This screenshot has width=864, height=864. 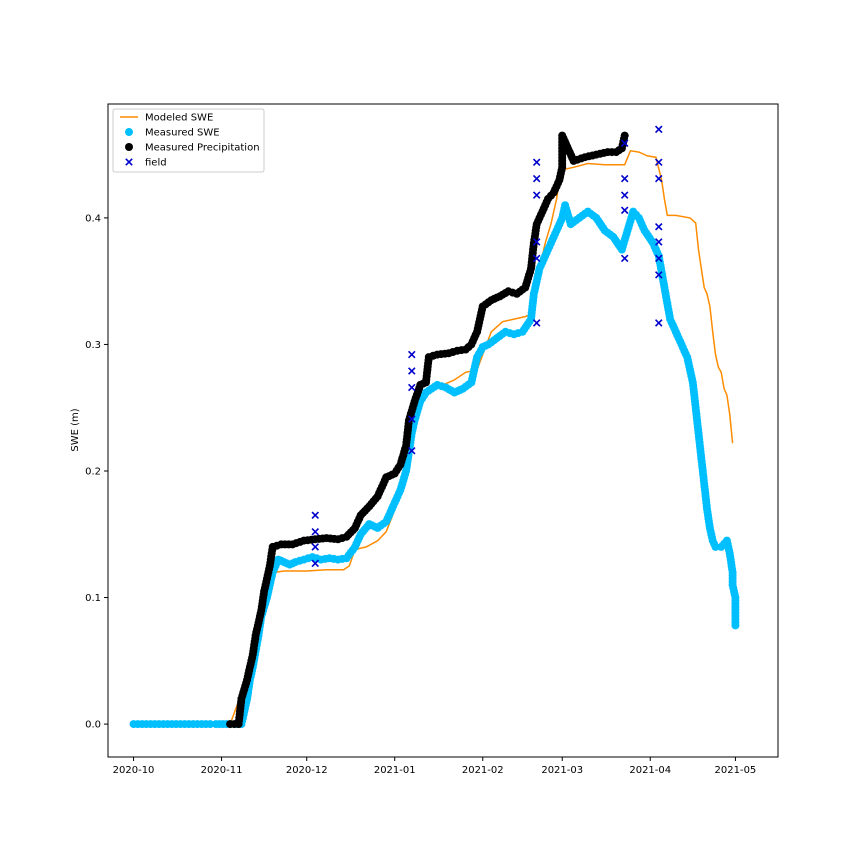 I want to click on y-tick-label: 0.4, so click(x=93, y=218).